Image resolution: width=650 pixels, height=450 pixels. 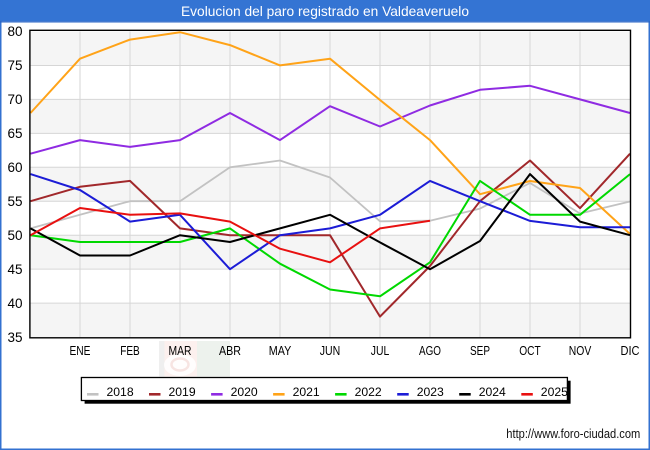 I want to click on svg-text: 65, so click(x=14, y=133).